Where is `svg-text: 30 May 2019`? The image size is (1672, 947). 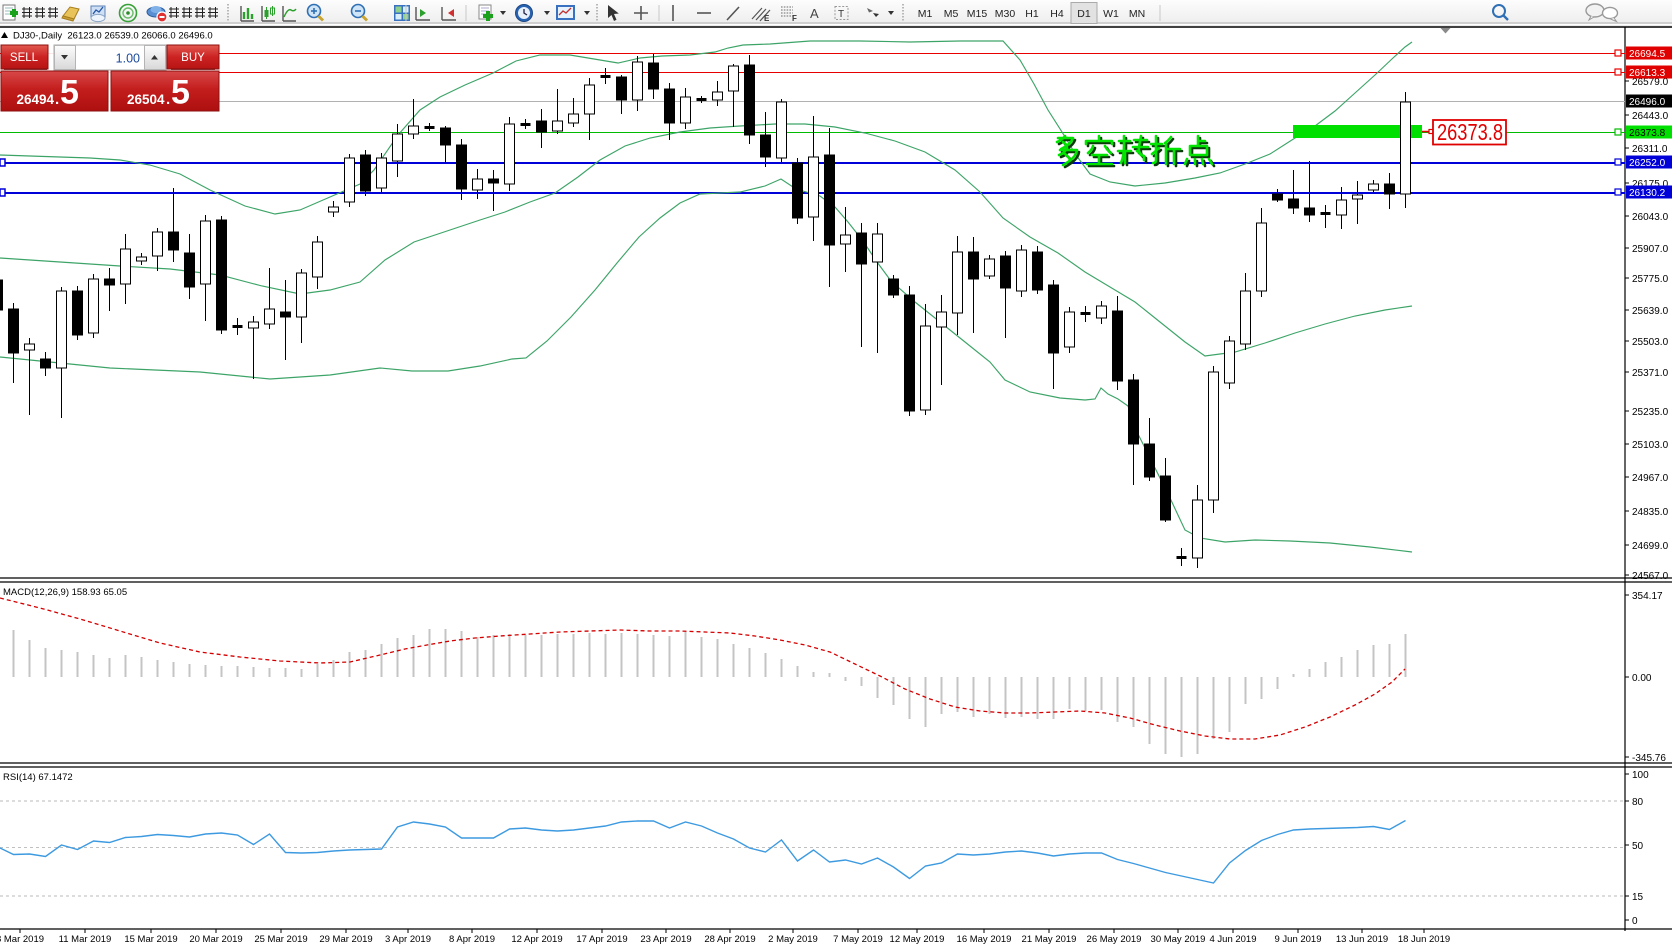
svg-text: 30 May 2019 is located at coordinates (1178, 939).